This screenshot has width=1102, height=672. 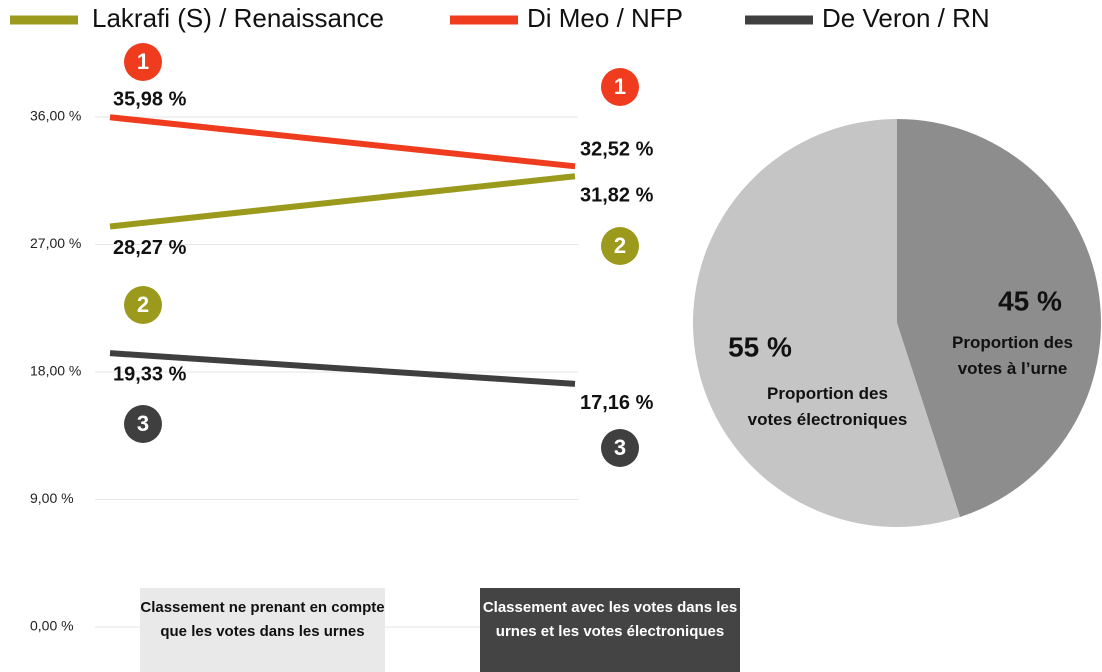 What do you see at coordinates (617, 195) in the screenshot?
I see `data-label: 31,82 %` at bounding box center [617, 195].